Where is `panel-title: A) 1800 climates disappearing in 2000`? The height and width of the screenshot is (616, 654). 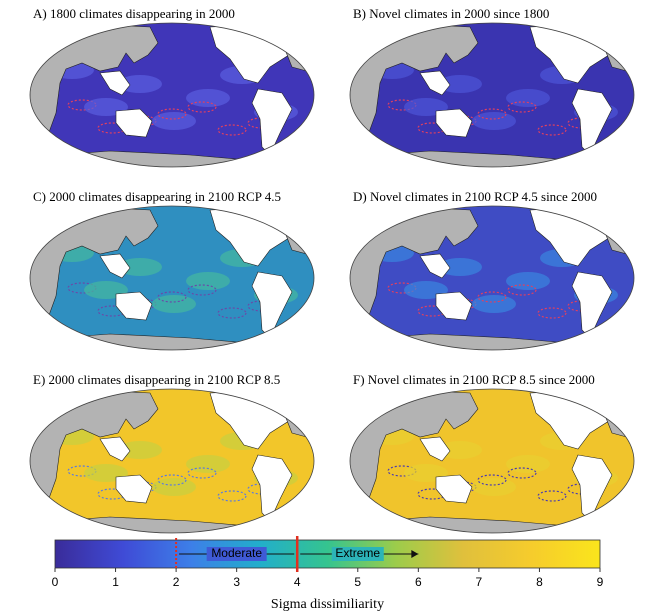
panel-title: A) 1800 climates disappearing in 2000 is located at coordinates (134, 13).